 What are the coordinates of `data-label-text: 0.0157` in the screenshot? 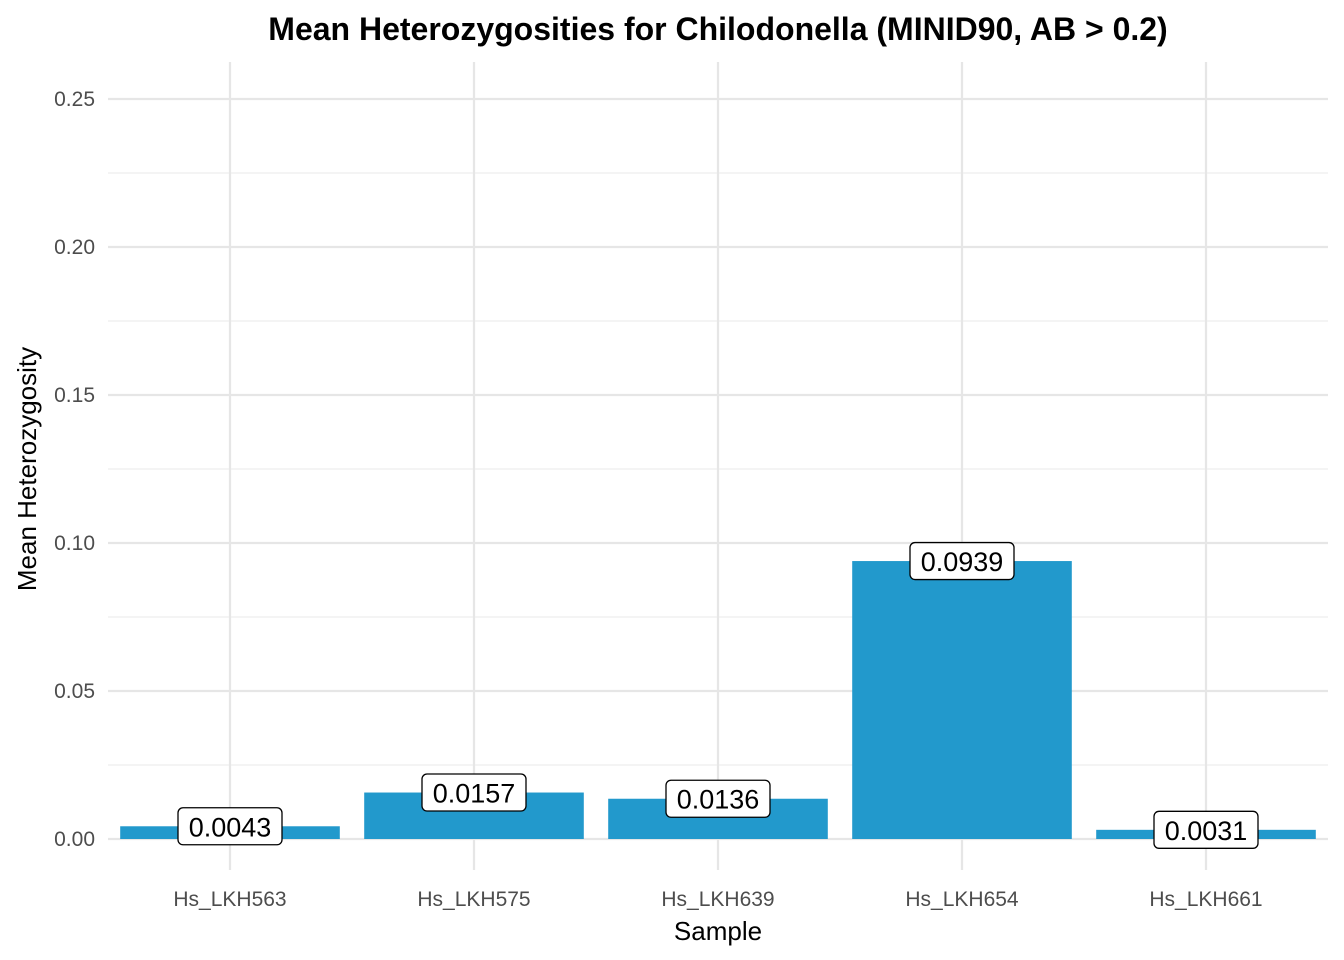 It's located at (474, 794).